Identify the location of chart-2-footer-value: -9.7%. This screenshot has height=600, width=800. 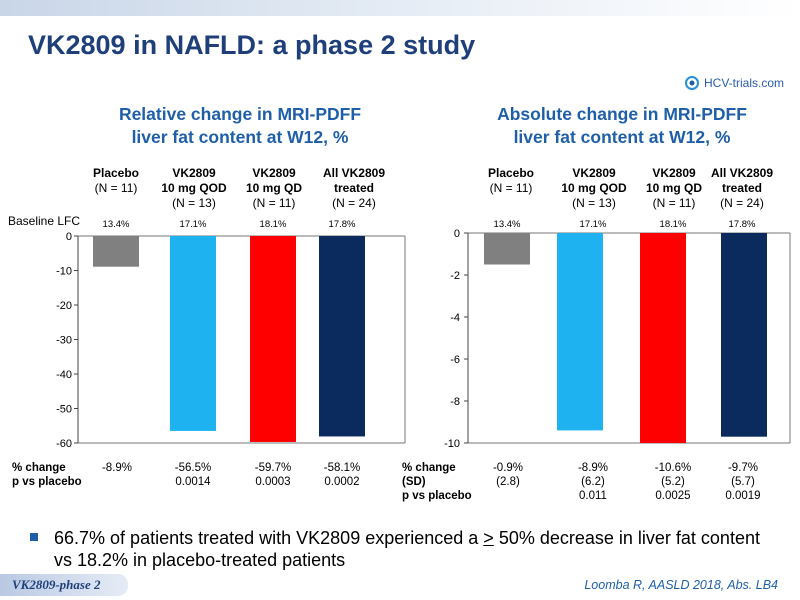
(743, 468).